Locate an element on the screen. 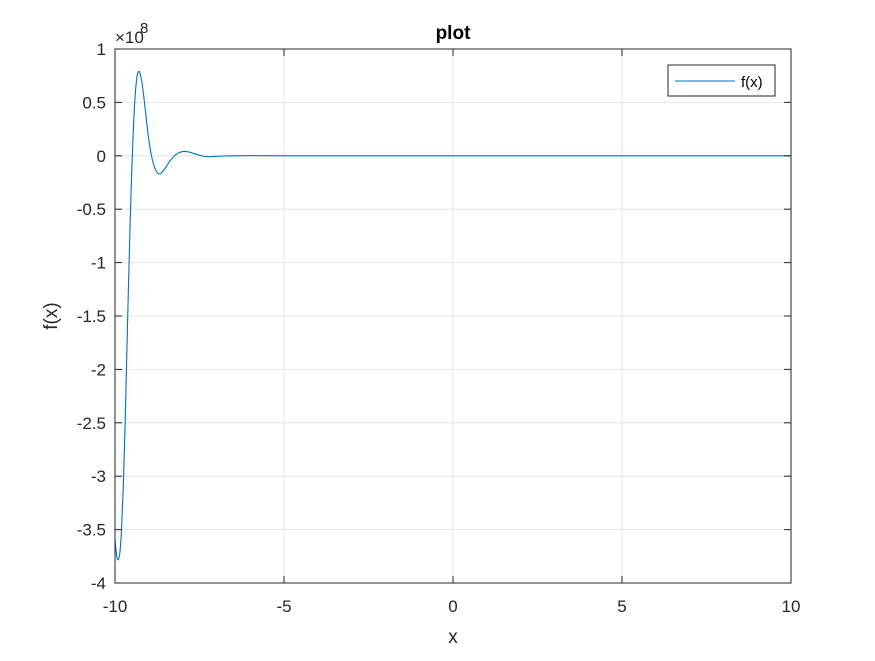 The width and height of the screenshot is (875, 661). x-tick-labels: -10 -5 0 5 10 is located at coordinates (452, 606).